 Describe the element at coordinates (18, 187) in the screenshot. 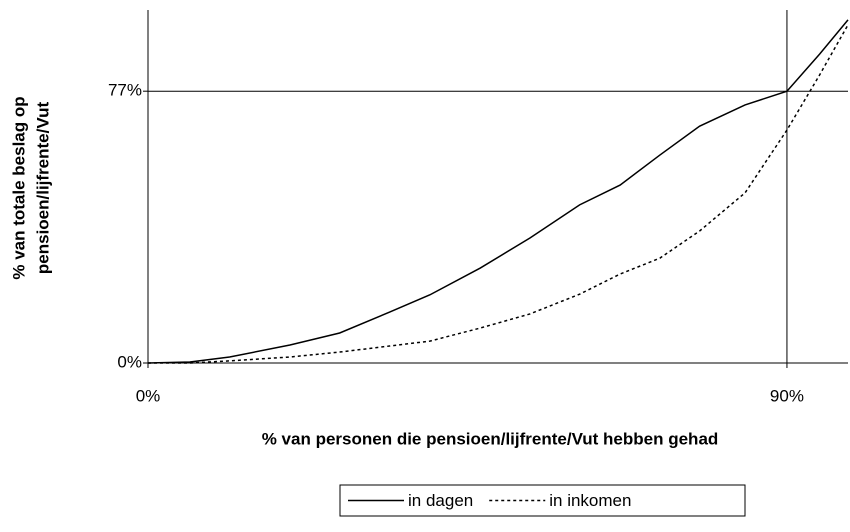

I see `y-axis-label: % van totale beslag op` at that location.